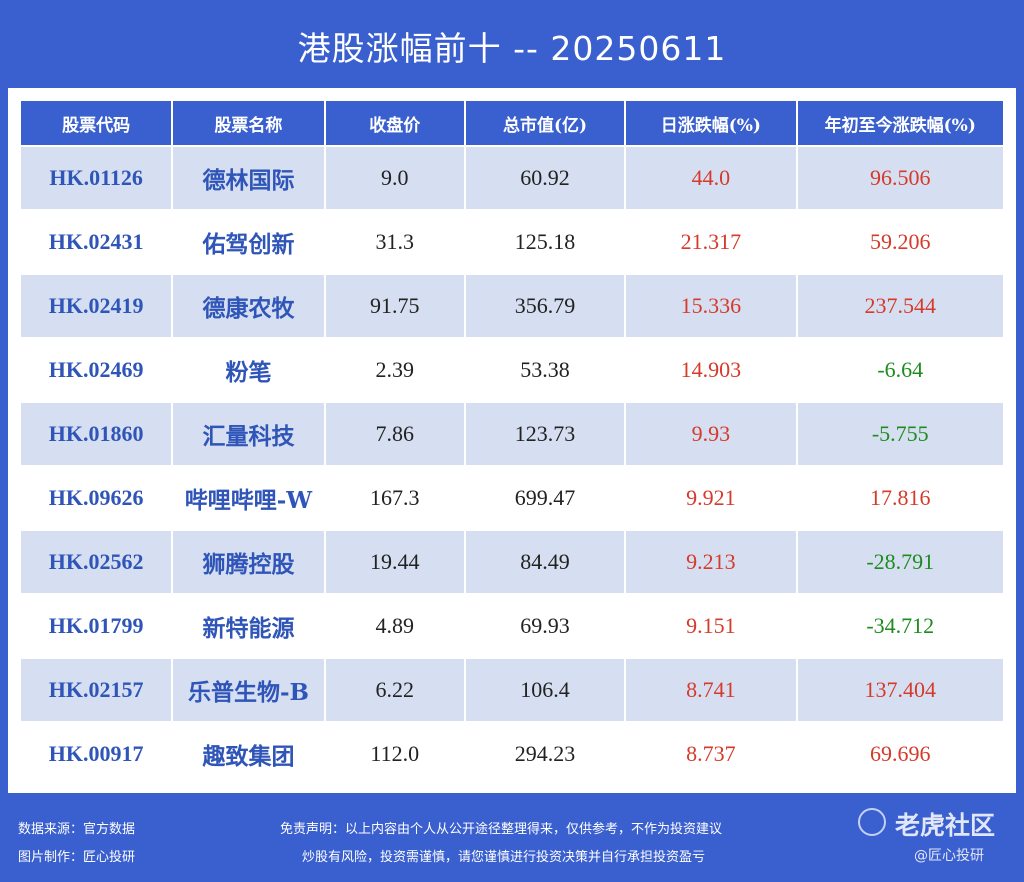 Image resolution: width=1024 pixels, height=882 pixels. What do you see at coordinates (394, 306) in the screenshot?
I see `close-price-cell: 91.75` at bounding box center [394, 306].